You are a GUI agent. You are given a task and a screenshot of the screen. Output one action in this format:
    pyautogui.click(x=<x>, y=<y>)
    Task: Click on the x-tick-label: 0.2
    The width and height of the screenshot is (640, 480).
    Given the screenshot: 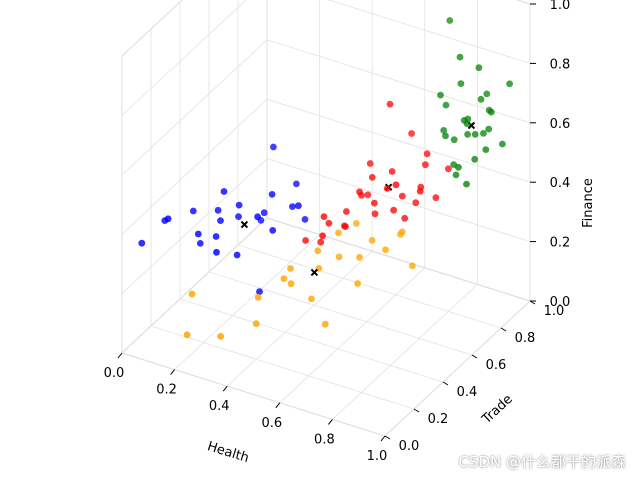 What is the action you would take?
    pyautogui.click(x=166, y=390)
    